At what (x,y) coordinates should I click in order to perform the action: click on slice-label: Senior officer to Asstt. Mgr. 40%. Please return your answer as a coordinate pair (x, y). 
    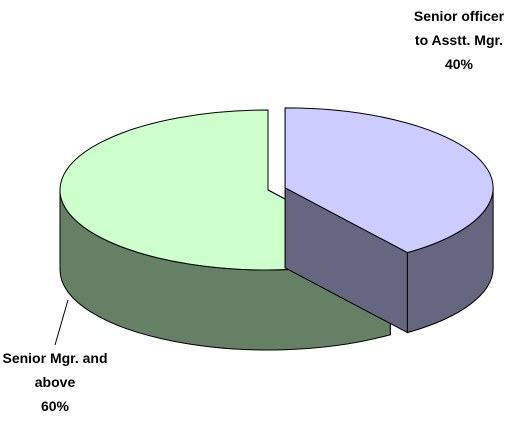
    Looking at the image, I should click on (459, 40).